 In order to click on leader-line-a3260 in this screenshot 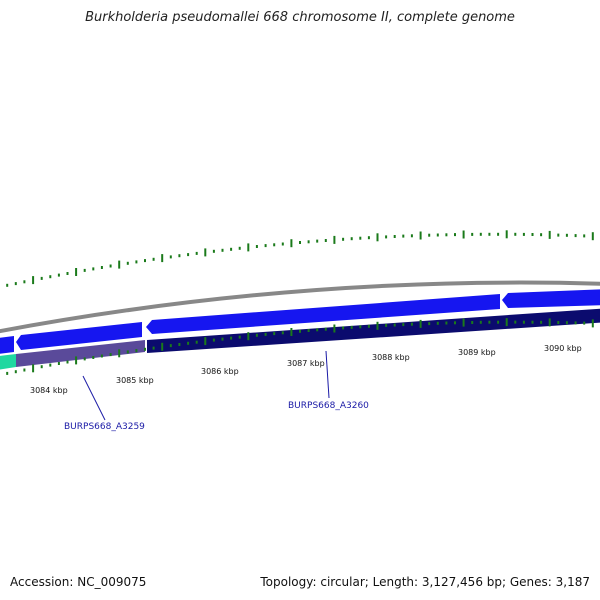, I will do `click(327, 374)`.